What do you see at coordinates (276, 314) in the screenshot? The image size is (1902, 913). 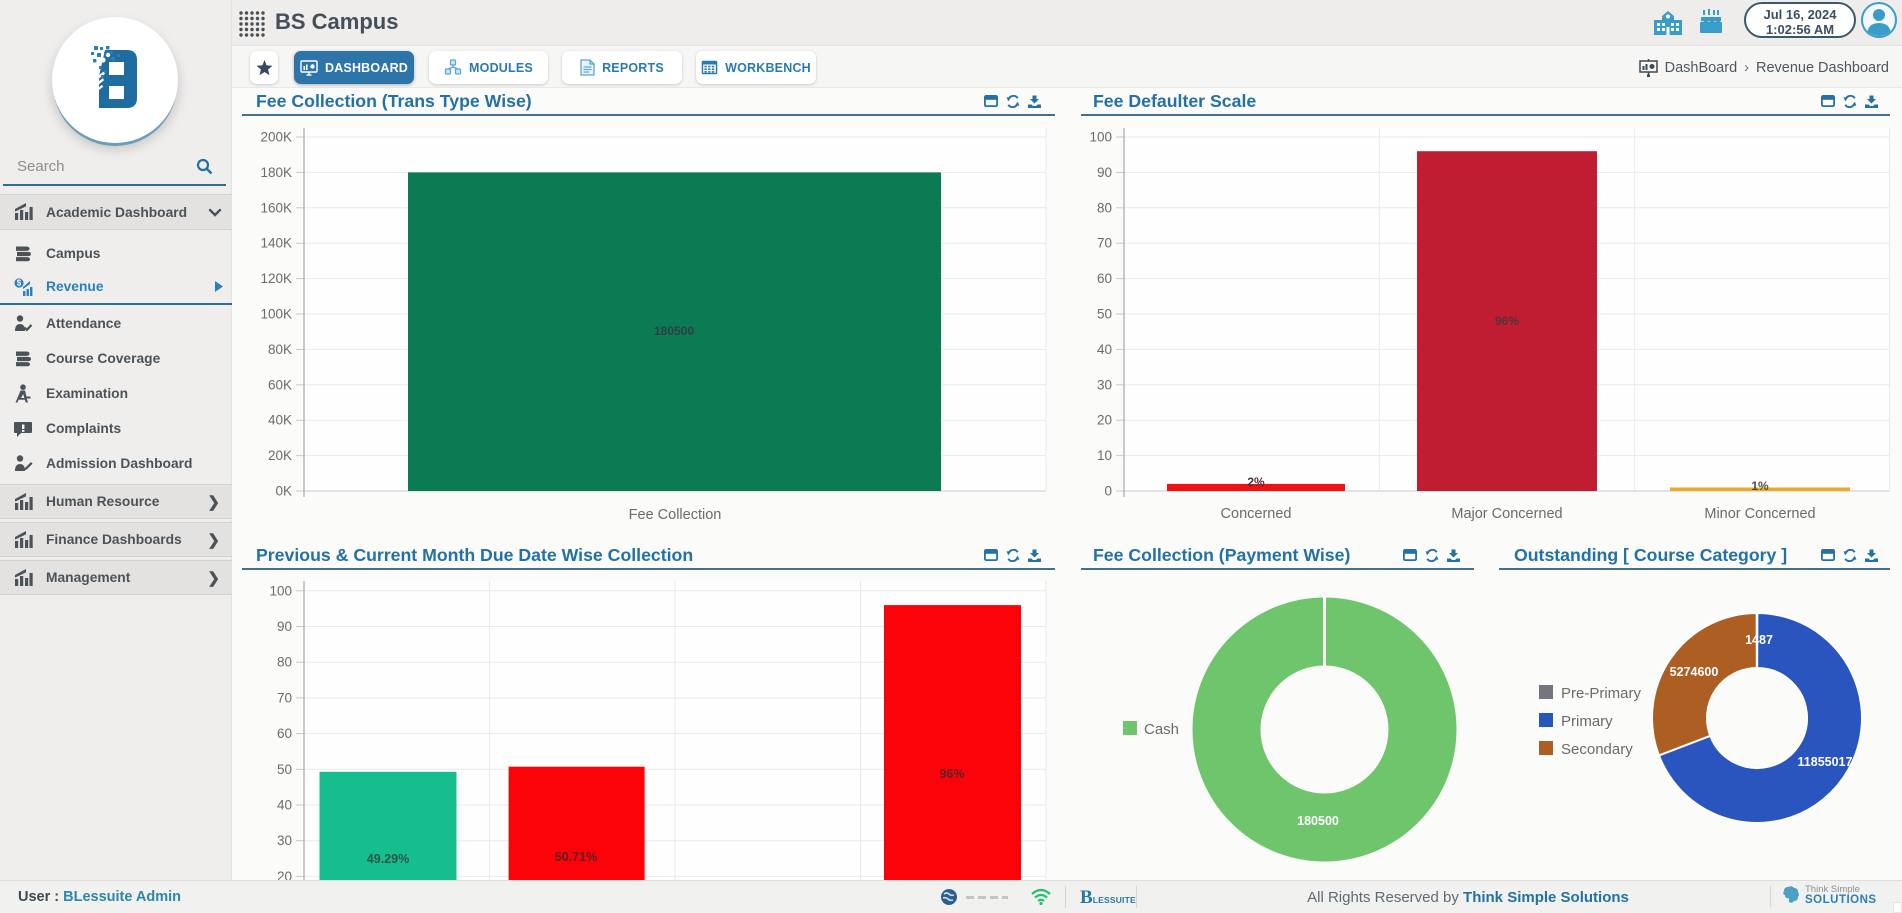 I see `svg-text: 100K` at bounding box center [276, 314].